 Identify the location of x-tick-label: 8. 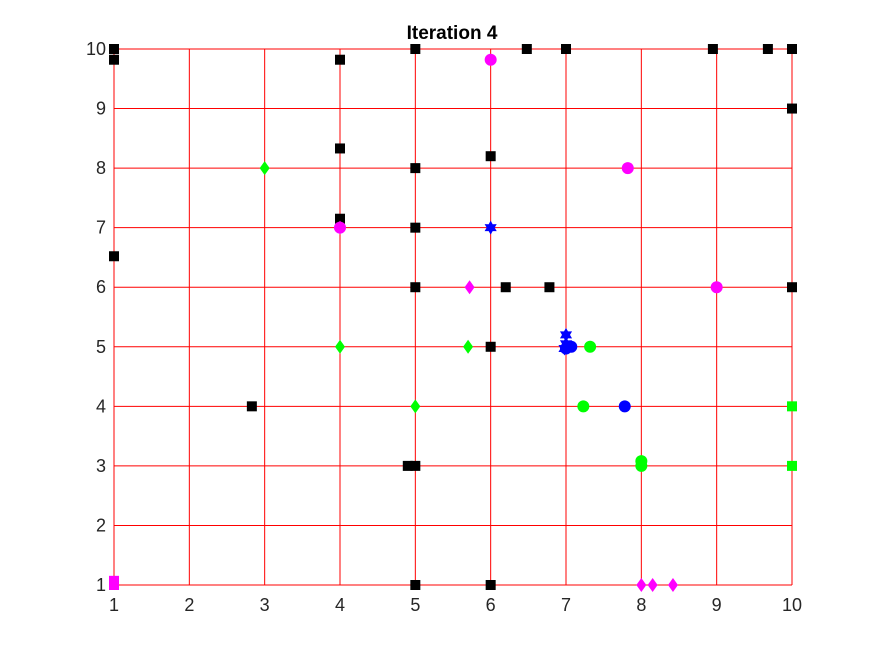
(641, 605).